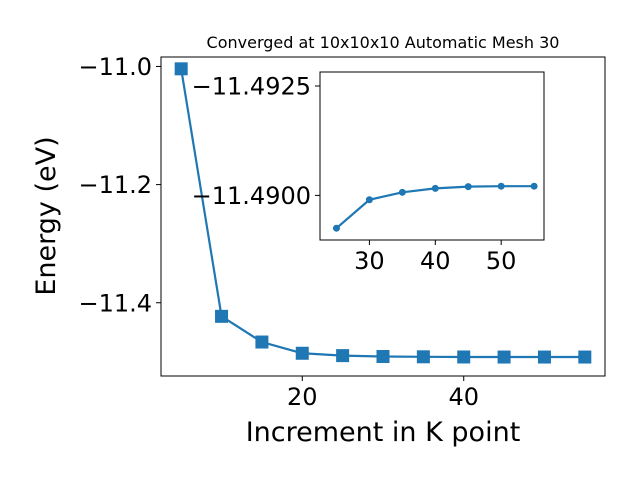  Describe the element at coordinates (302, 397) in the screenshot. I see `main-x-tick-label: 20` at that location.